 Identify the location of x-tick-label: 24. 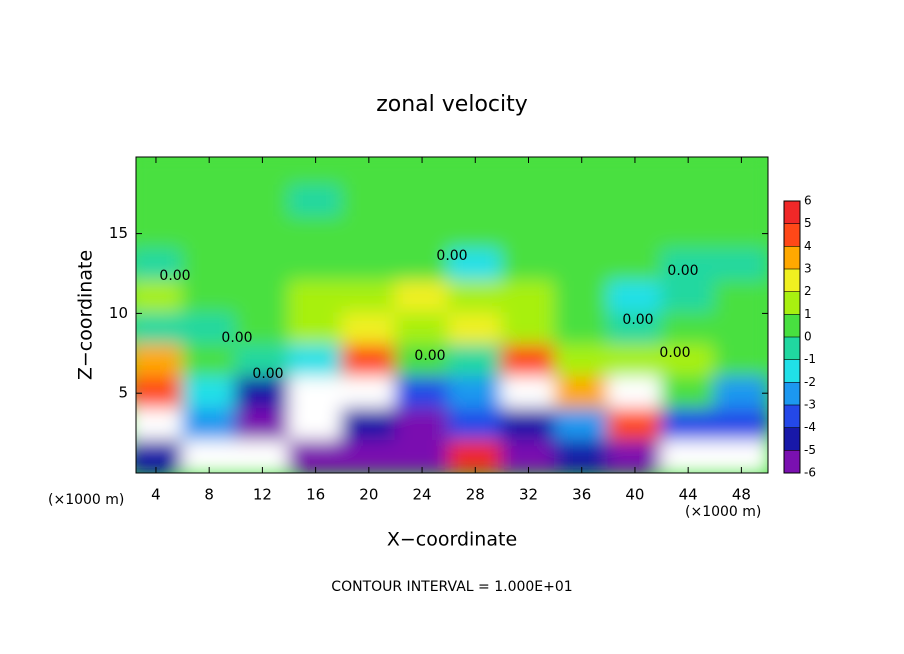
(422, 495).